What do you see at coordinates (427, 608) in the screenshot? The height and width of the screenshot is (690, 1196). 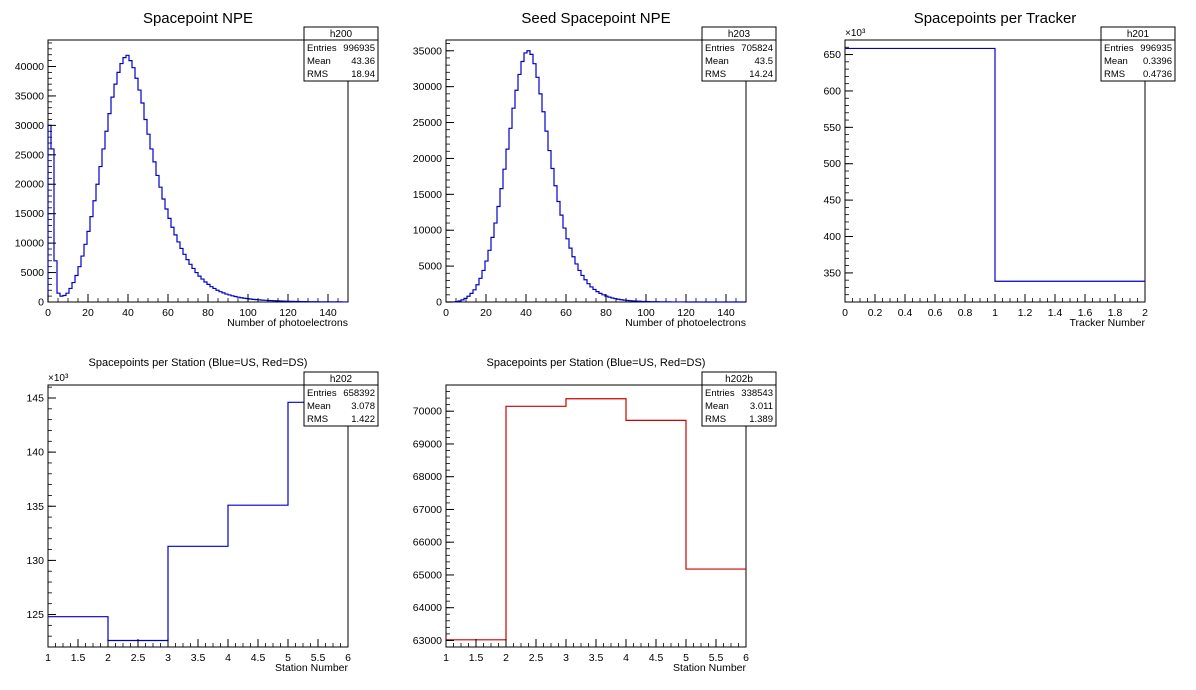 I see `y-tick-label: 64000` at bounding box center [427, 608].